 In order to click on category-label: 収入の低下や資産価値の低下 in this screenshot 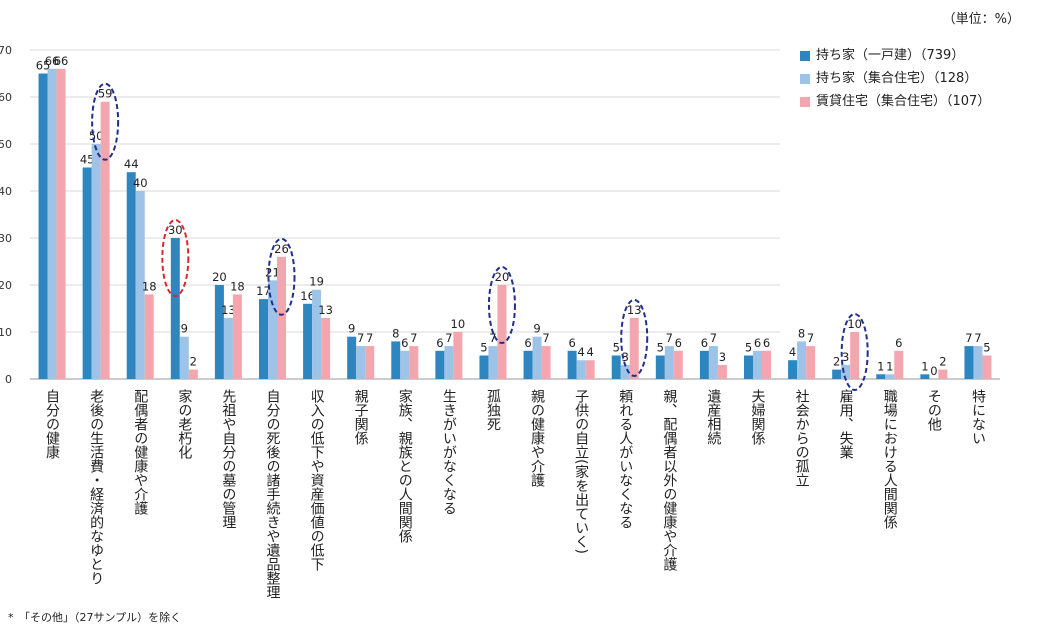, I will do `click(317, 480)`.